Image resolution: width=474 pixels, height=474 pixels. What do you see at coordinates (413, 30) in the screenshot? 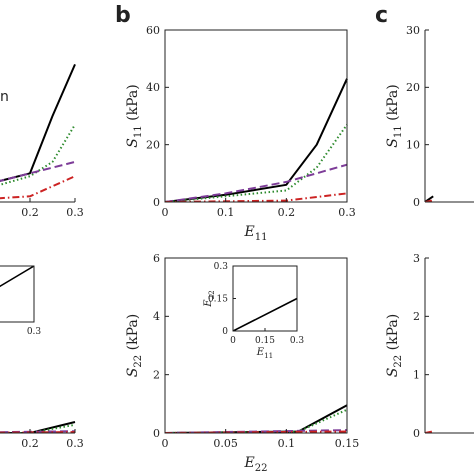
I see `y-tick-label: 30` at bounding box center [413, 30].